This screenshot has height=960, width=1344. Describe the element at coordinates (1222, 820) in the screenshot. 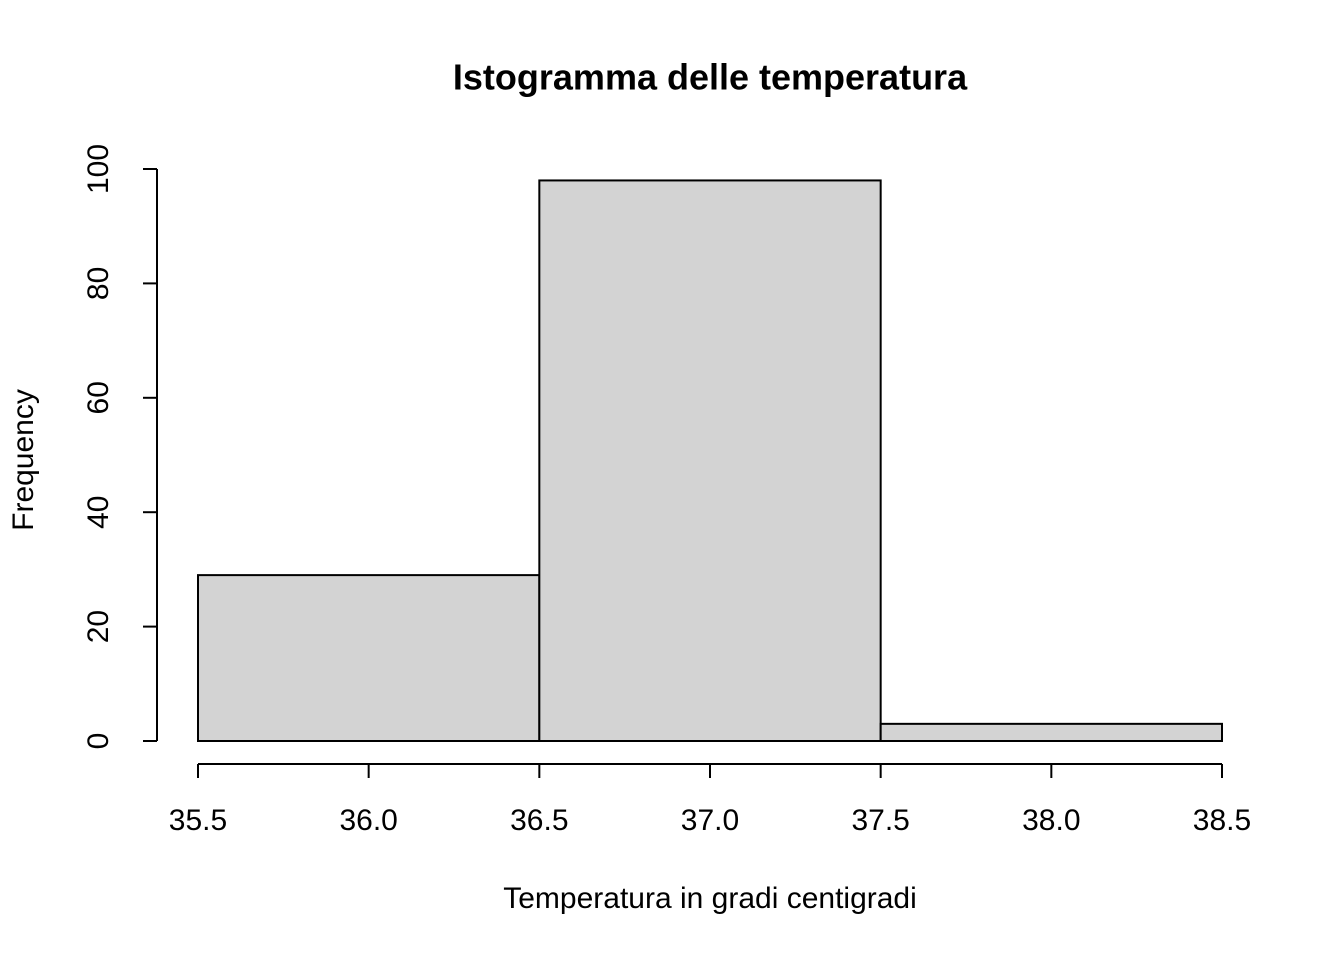

I see `x-tick-label: 38.5` at that location.